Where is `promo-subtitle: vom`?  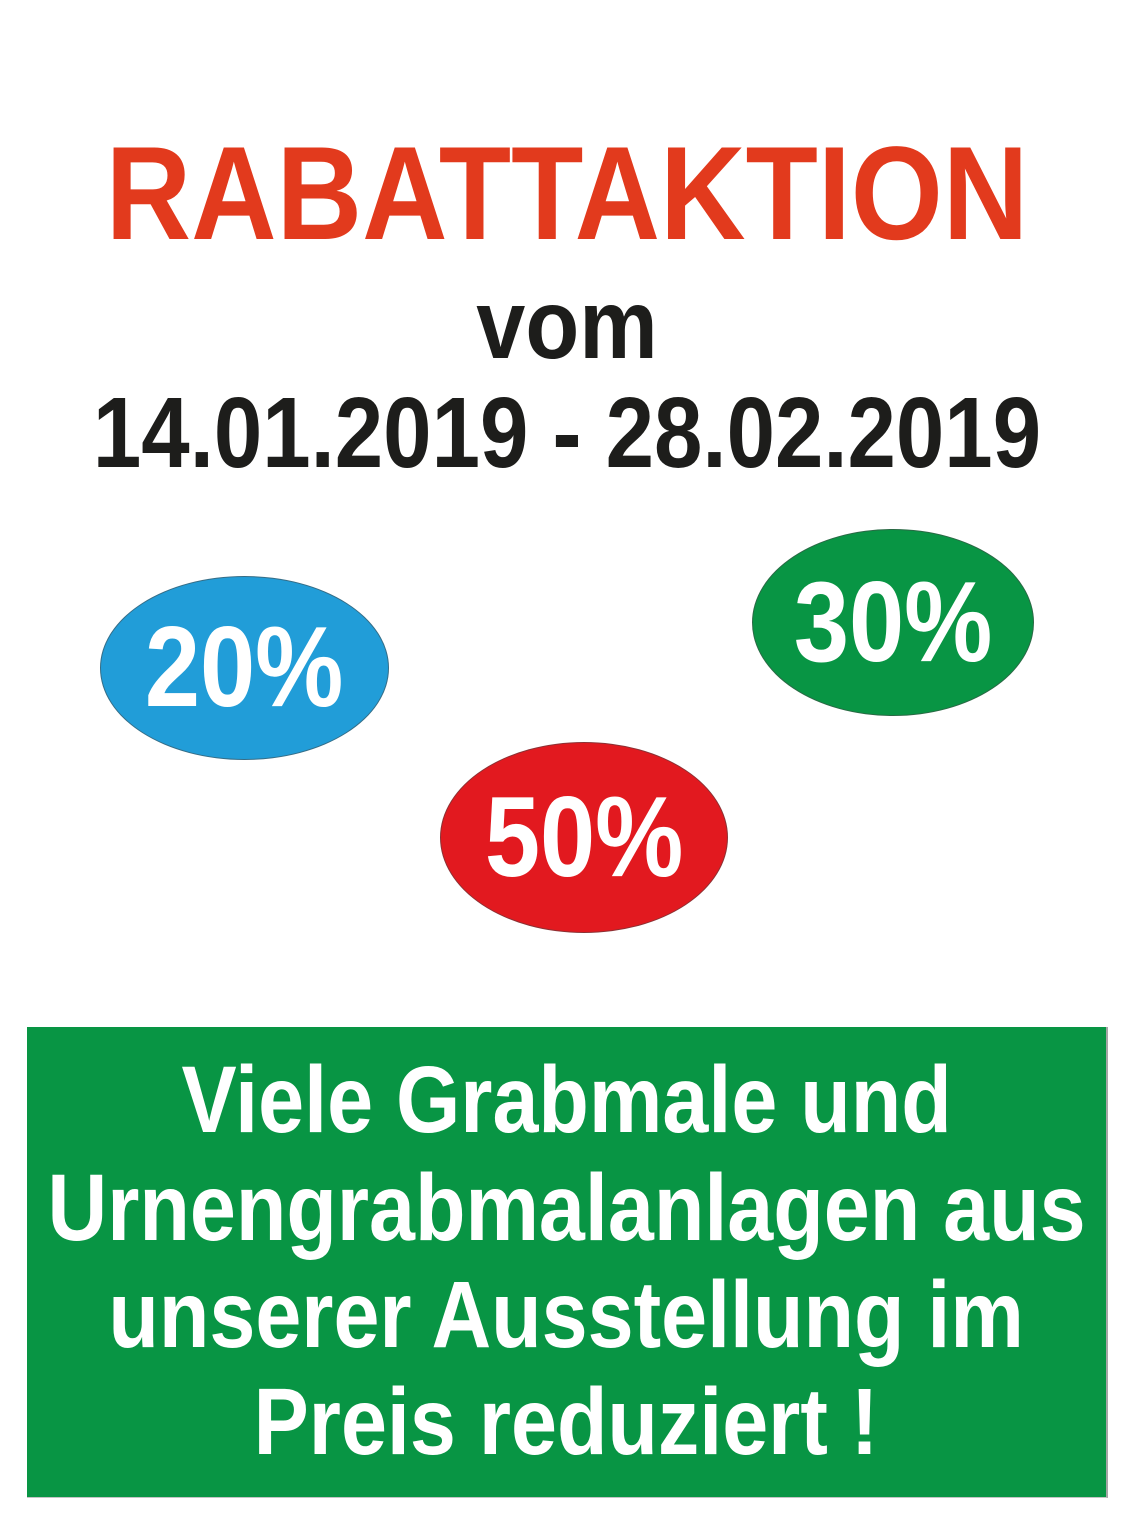
promo-subtitle: vom is located at coordinates (567, 324).